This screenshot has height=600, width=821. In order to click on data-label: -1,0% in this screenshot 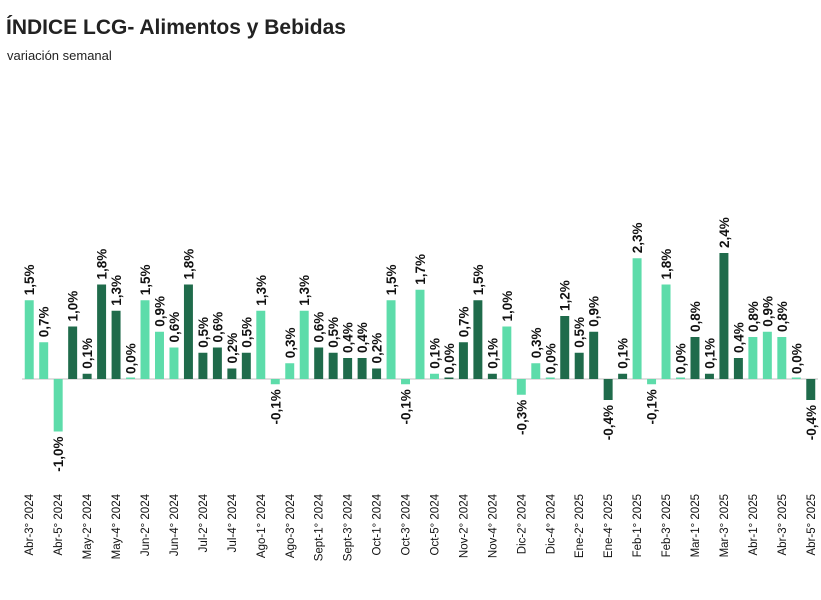, I will do `click(58, 454)`.